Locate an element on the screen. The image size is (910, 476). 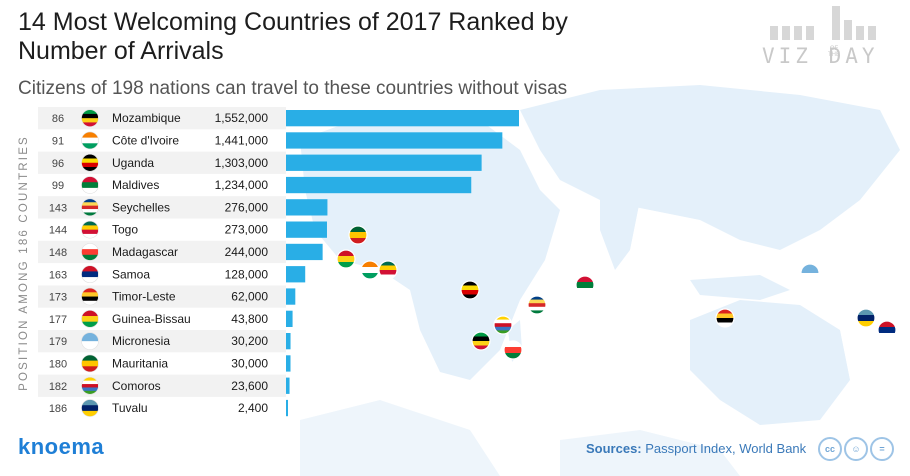
viz-of-the-day-logo: VIZ DAY OF THE is located at coordinates (826, 41).